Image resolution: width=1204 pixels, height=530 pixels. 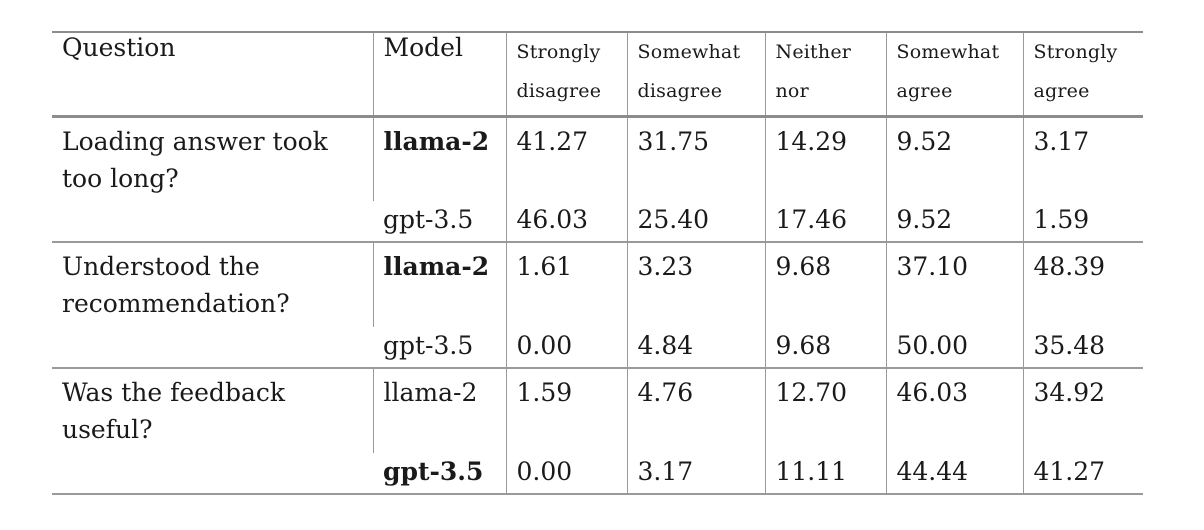 What do you see at coordinates (825, 221) in the screenshot?
I see `percentage-cell: 17.46` at bounding box center [825, 221].